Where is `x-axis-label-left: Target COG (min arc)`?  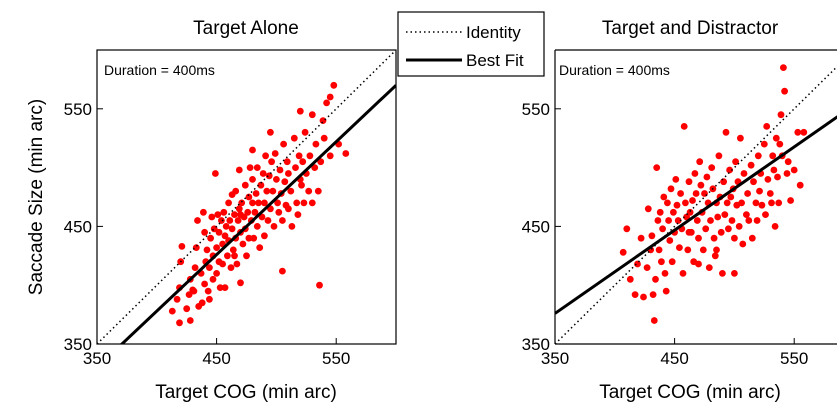
x-axis-label-left: Target COG (min arc) is located at coordinates (246, 392).